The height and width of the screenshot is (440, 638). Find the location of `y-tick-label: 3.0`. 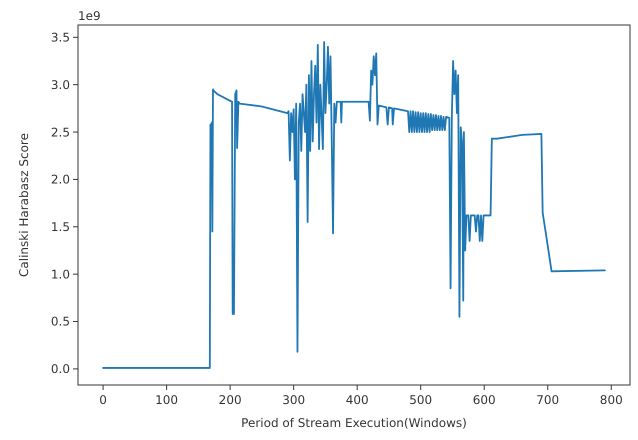

y-tick-label: 3.0 is located at coordinates (60, 85).